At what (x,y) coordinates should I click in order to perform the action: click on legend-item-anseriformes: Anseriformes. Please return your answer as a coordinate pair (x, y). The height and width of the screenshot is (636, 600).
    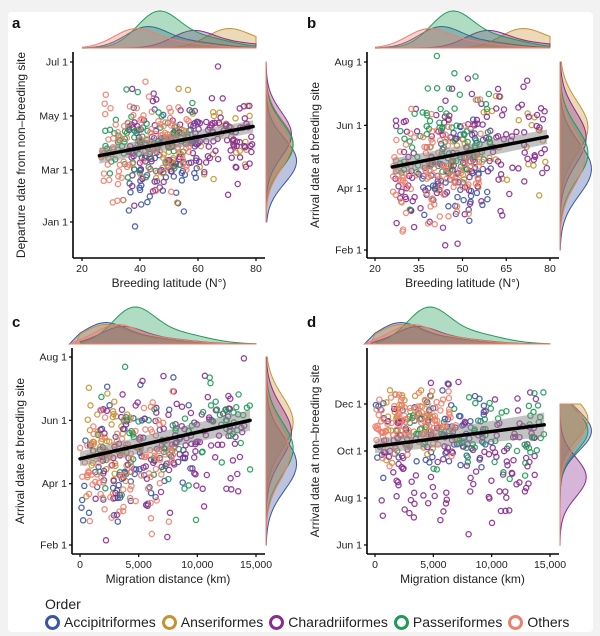
    Looking at the image, I should click on (212, 622).